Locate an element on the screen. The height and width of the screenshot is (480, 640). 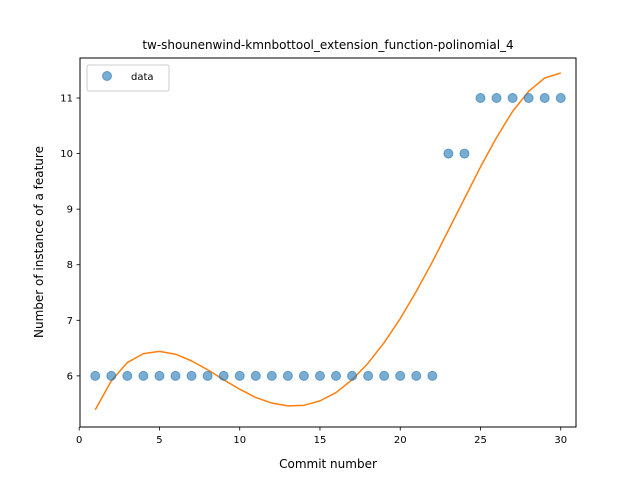
y-tick-label-3: 9 is located at coordinates (70, 210).